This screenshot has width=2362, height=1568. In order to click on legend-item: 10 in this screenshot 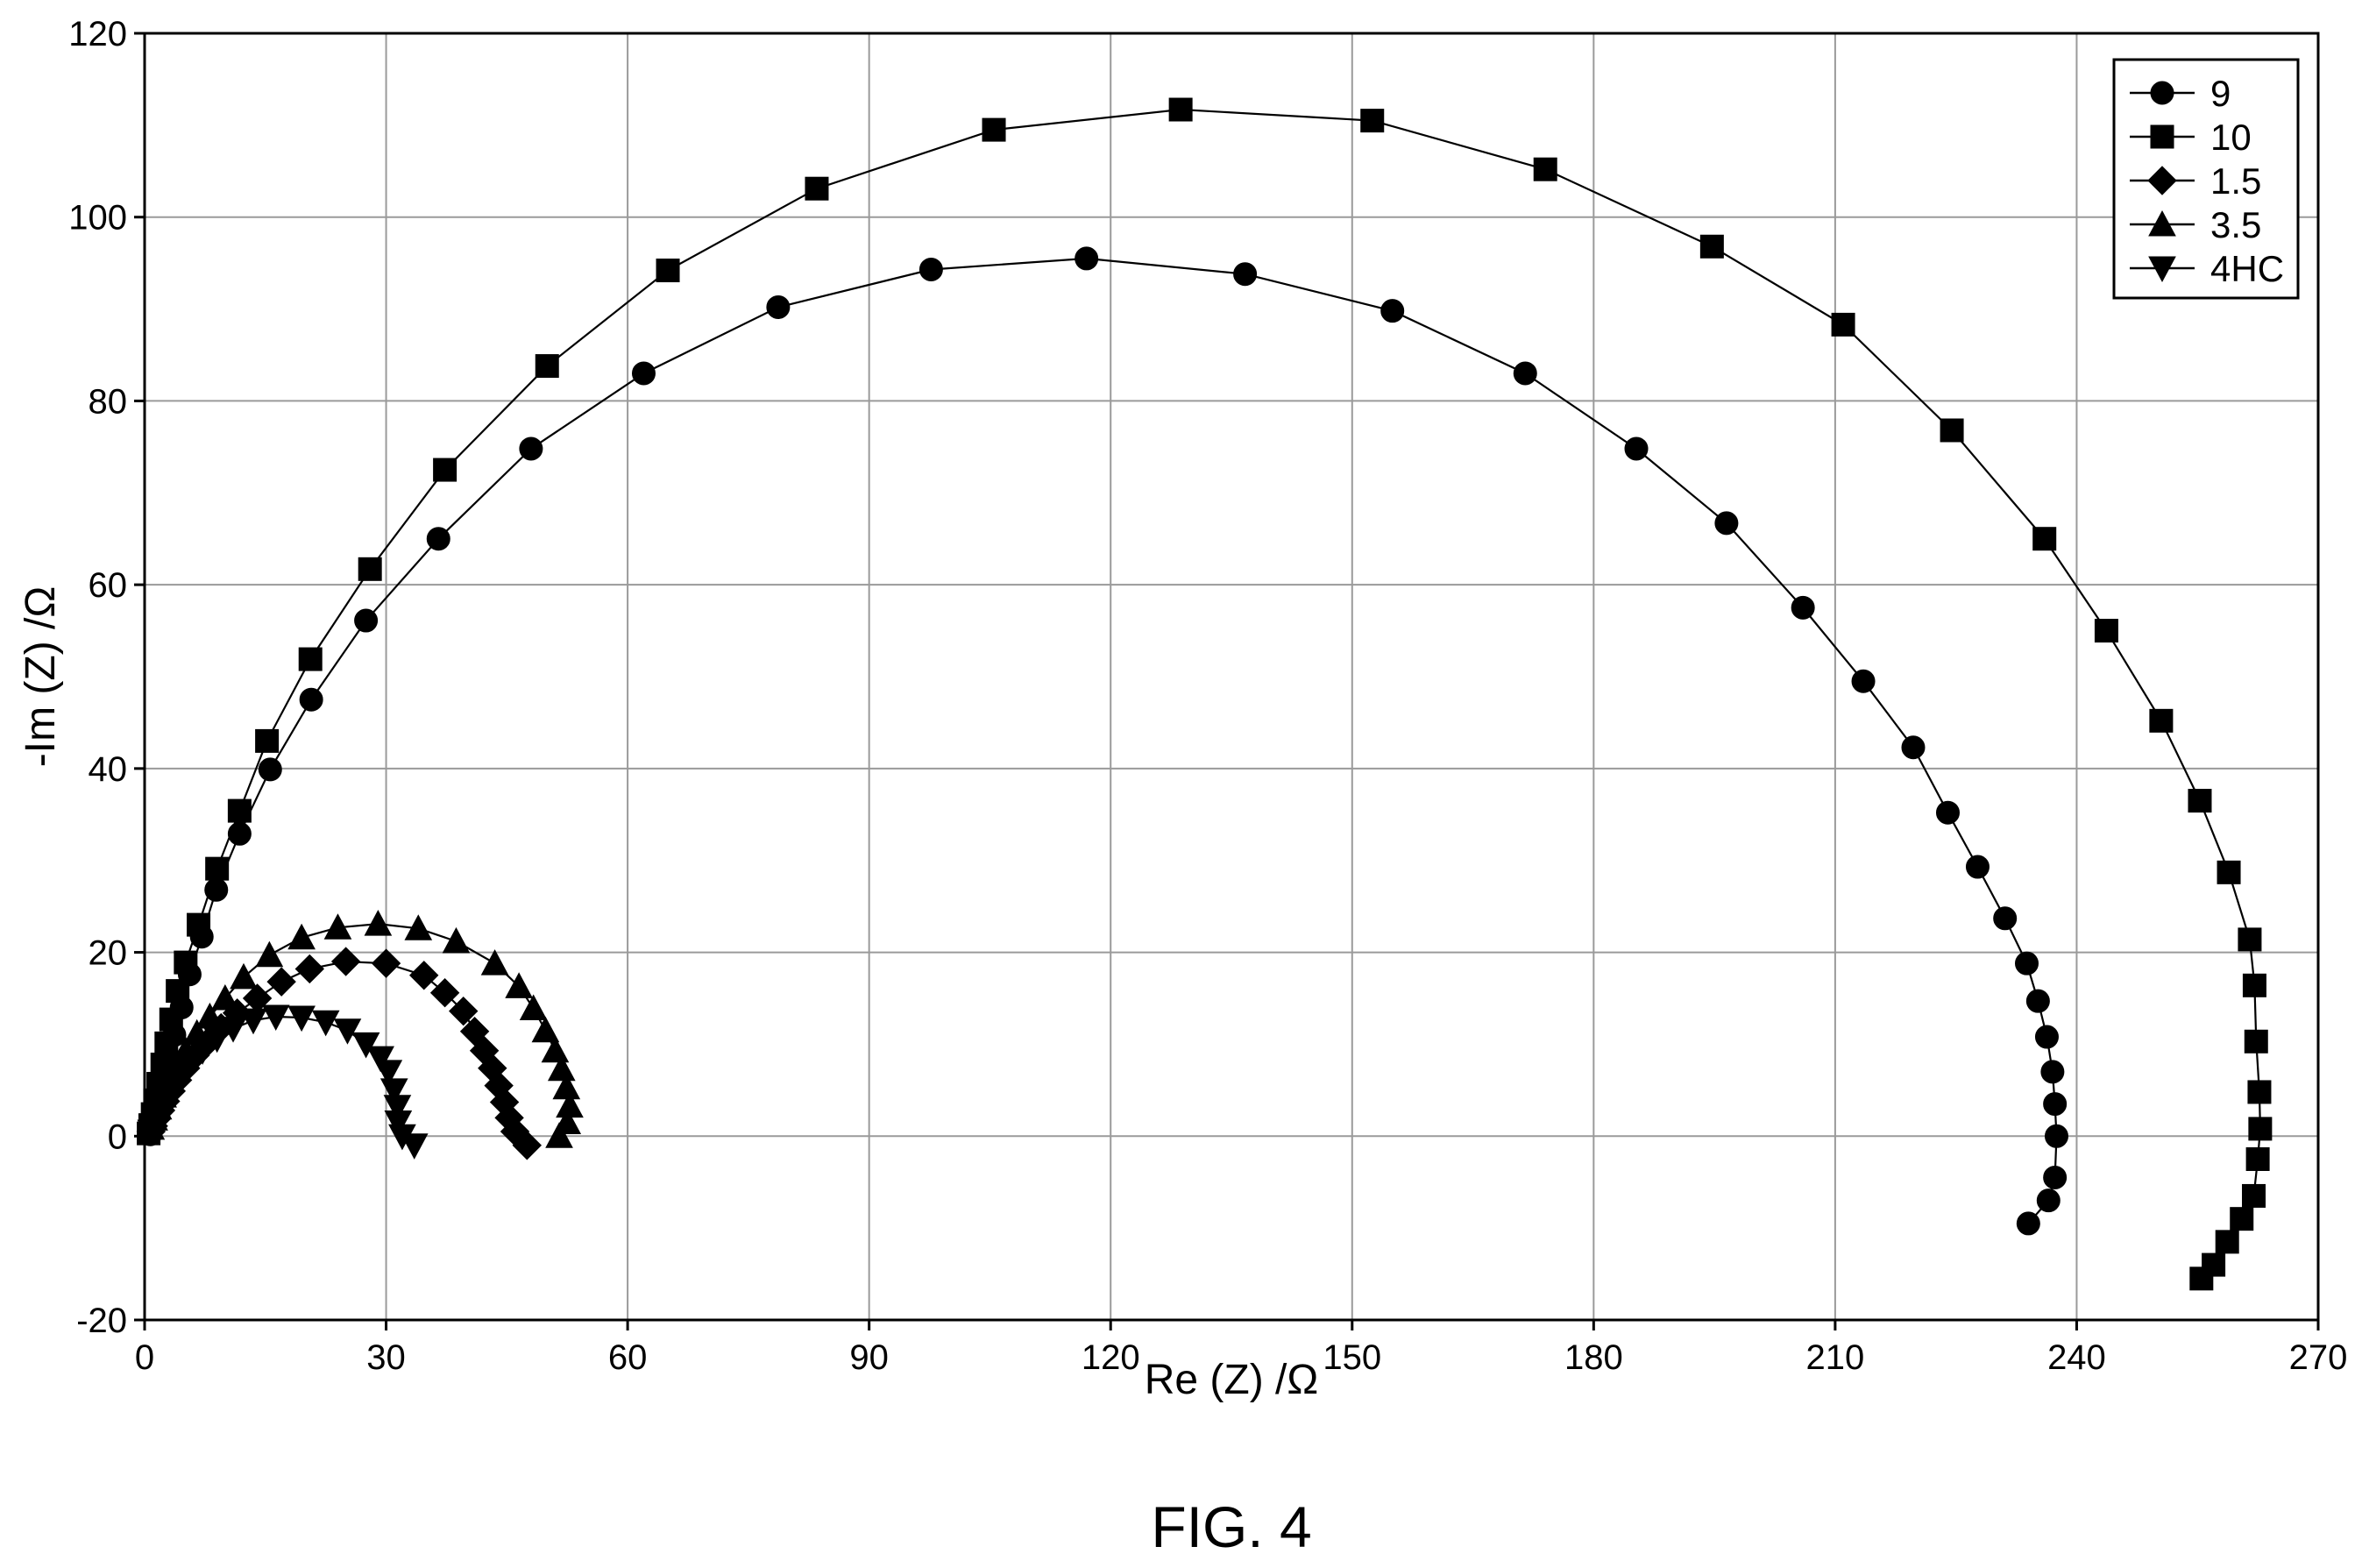, I will do `click(2191, 137)`.